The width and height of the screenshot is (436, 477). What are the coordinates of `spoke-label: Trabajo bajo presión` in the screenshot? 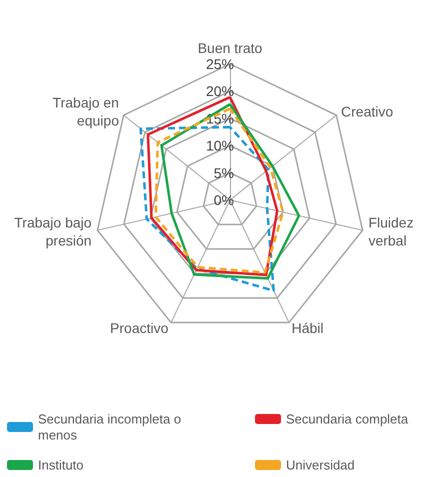 It's located at (53, 231).